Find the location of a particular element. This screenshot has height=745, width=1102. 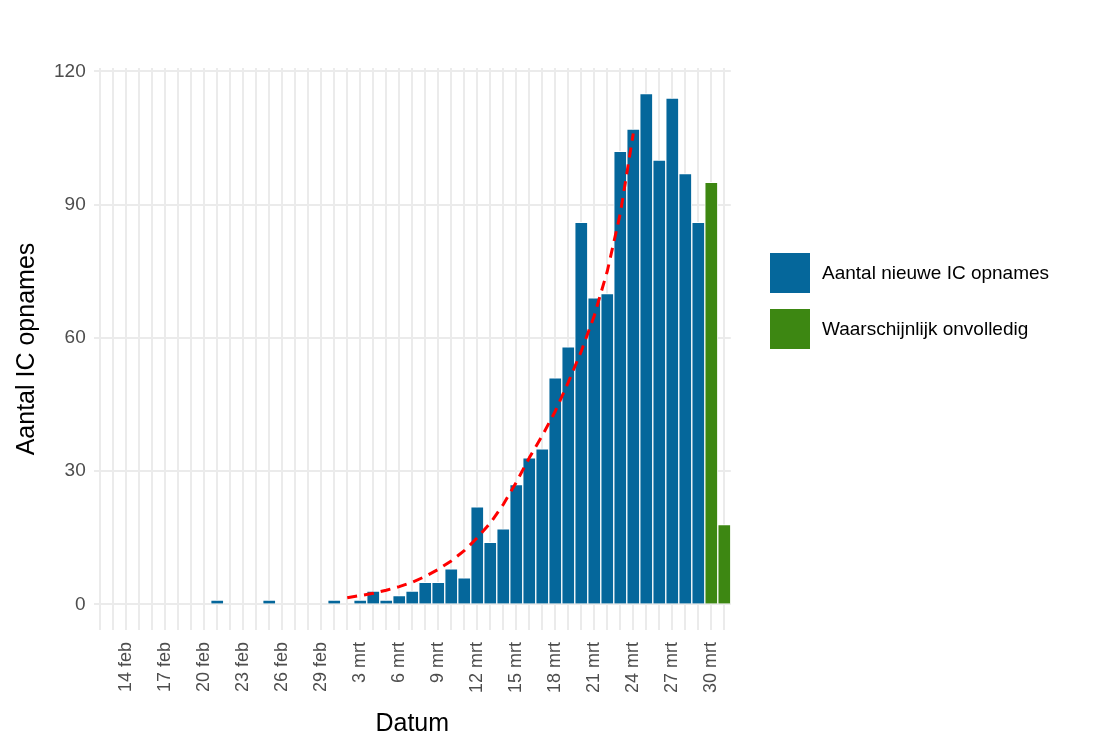

x-tick-label: 29 feb is located at coordinates (320, 667).